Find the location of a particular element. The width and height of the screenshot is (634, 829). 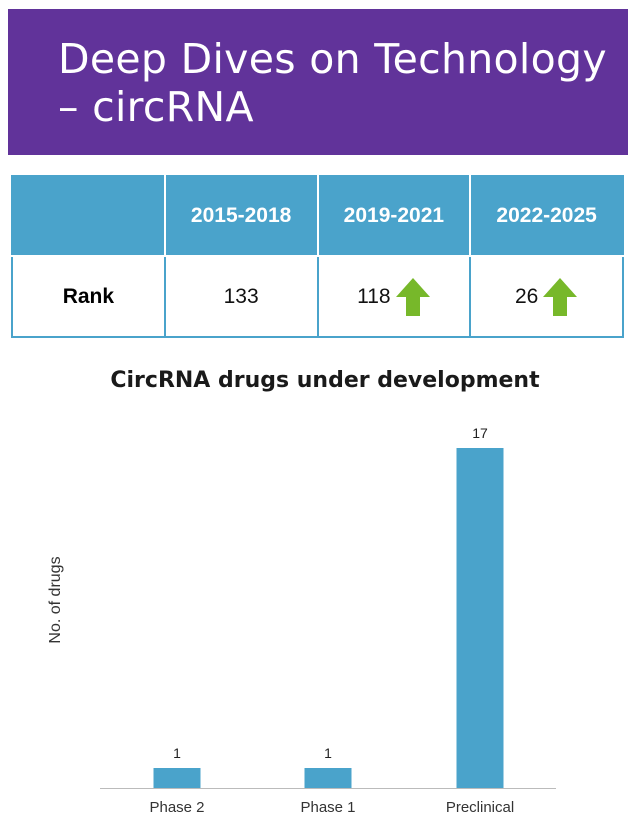

rank-value: 118 is located at coordinates (374, 296).